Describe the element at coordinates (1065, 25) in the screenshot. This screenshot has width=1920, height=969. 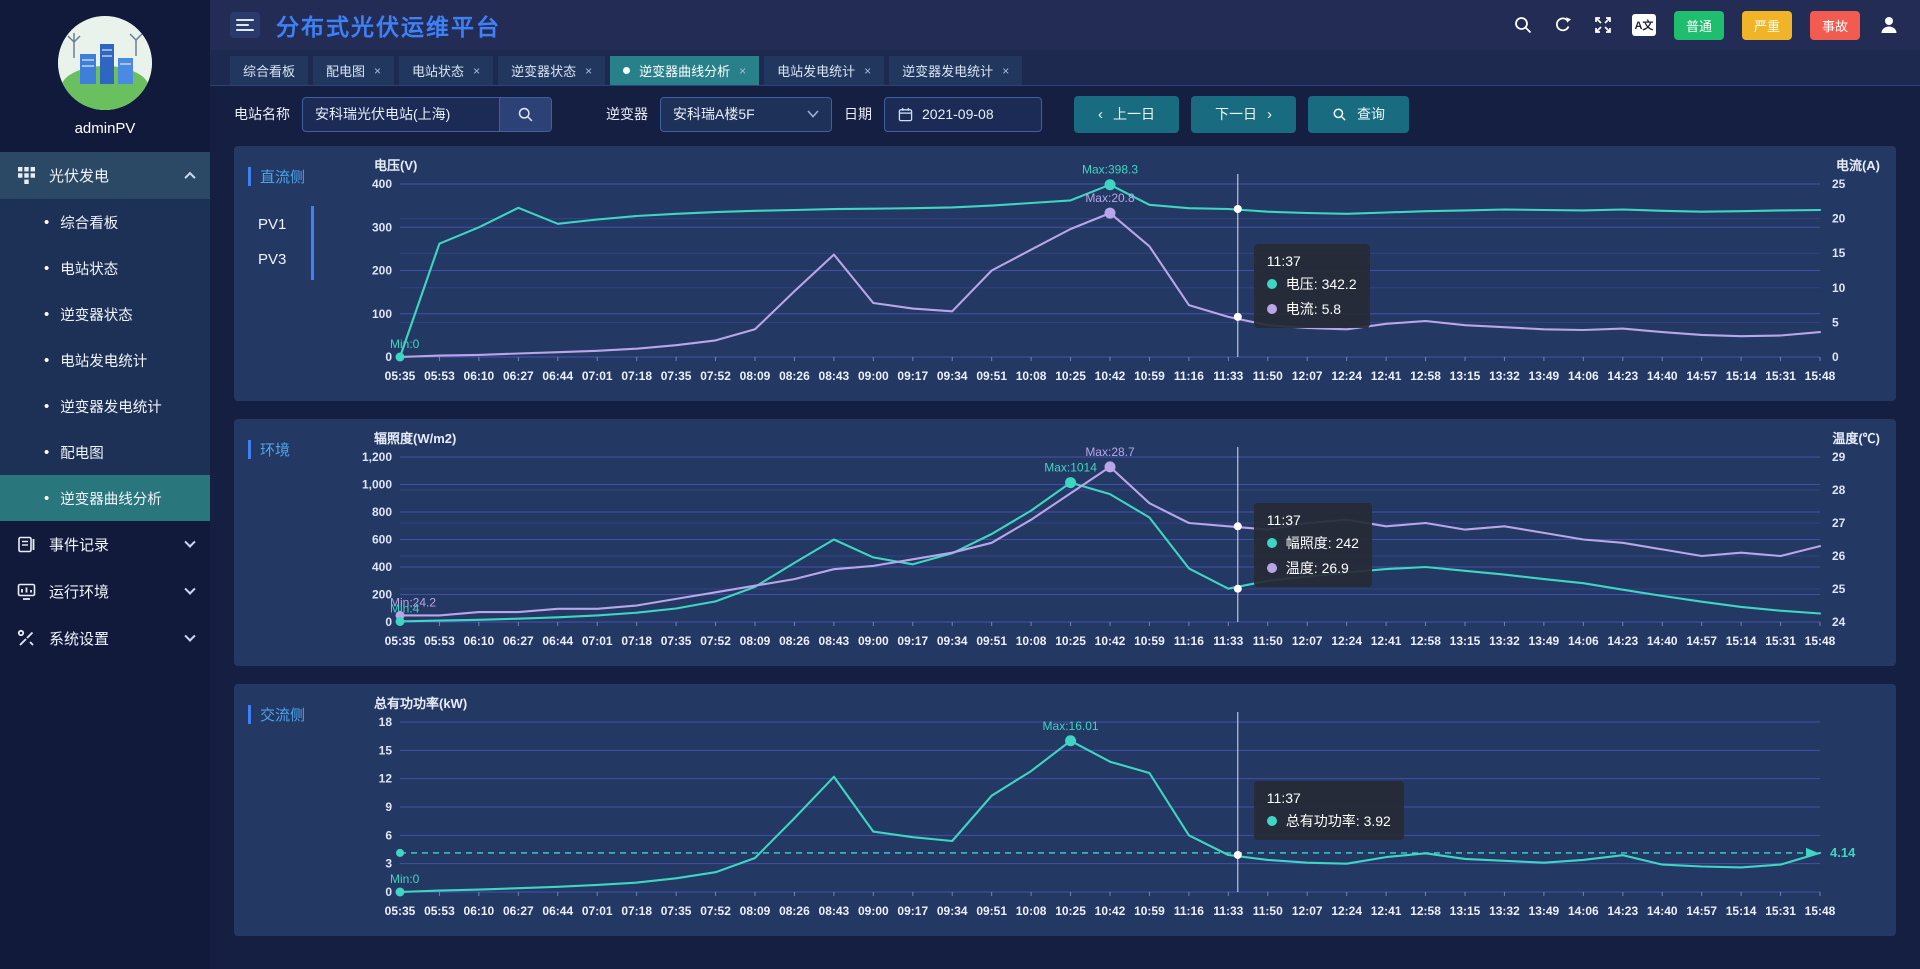
I see `top-bar: 分布式光伏运维平台 A文 普通 严重 事故` at that location.